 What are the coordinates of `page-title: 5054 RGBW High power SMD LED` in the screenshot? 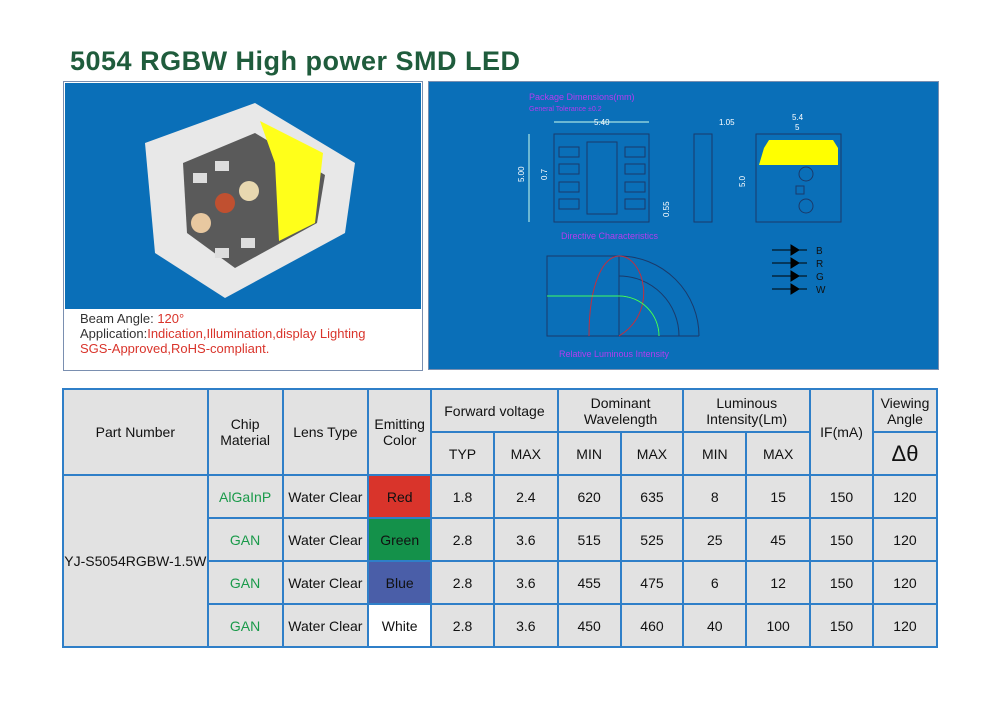 It's located at (295, 61).